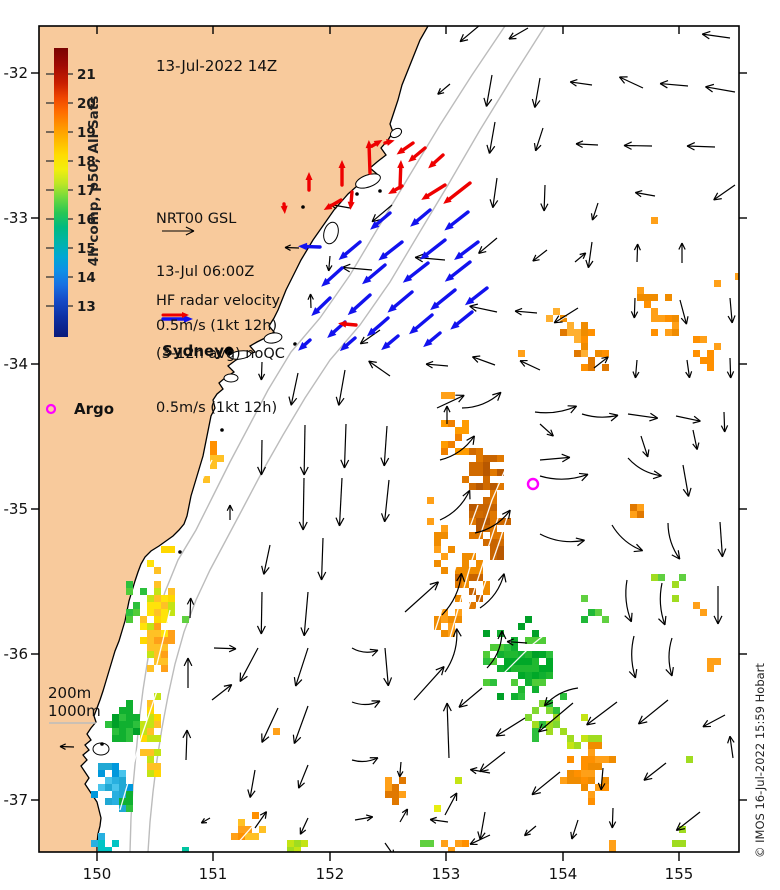 Image resolution: width=780 pixels, height=890 pixels. What do you see at coordinates (86, 162) in the screenshot?
I see `colorbar-tick-label: 18` at bounding box center [86, 162].